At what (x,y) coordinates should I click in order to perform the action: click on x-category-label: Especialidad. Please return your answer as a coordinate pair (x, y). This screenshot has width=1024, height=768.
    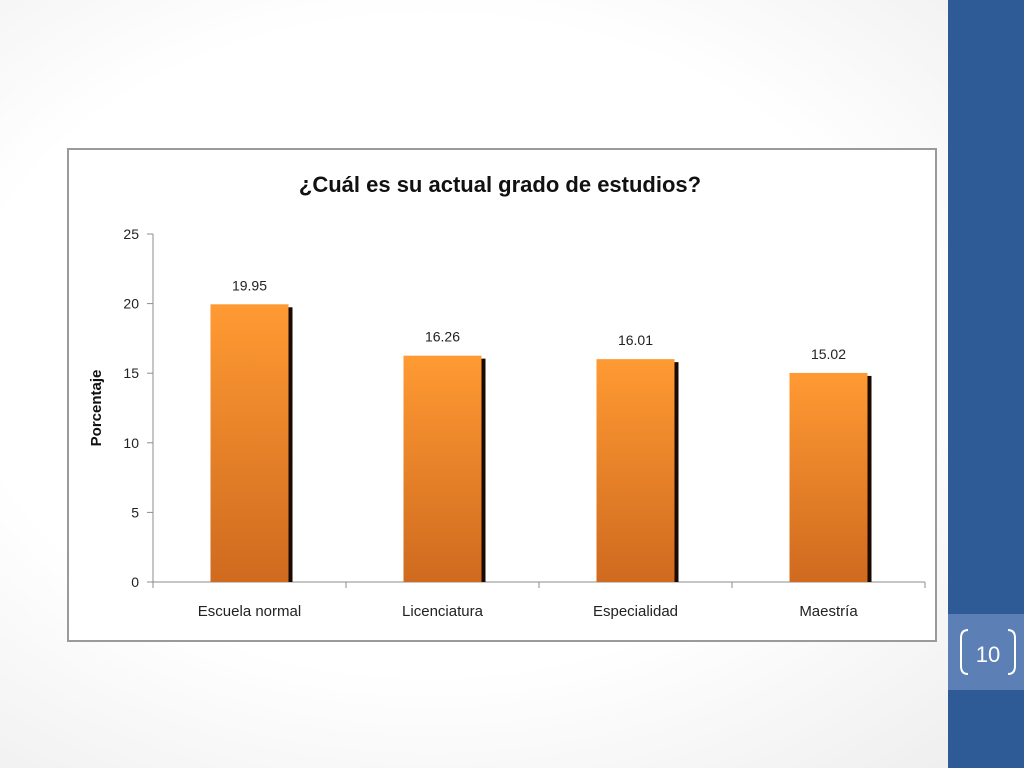
    Looking at the image, I should click on (635, 611).